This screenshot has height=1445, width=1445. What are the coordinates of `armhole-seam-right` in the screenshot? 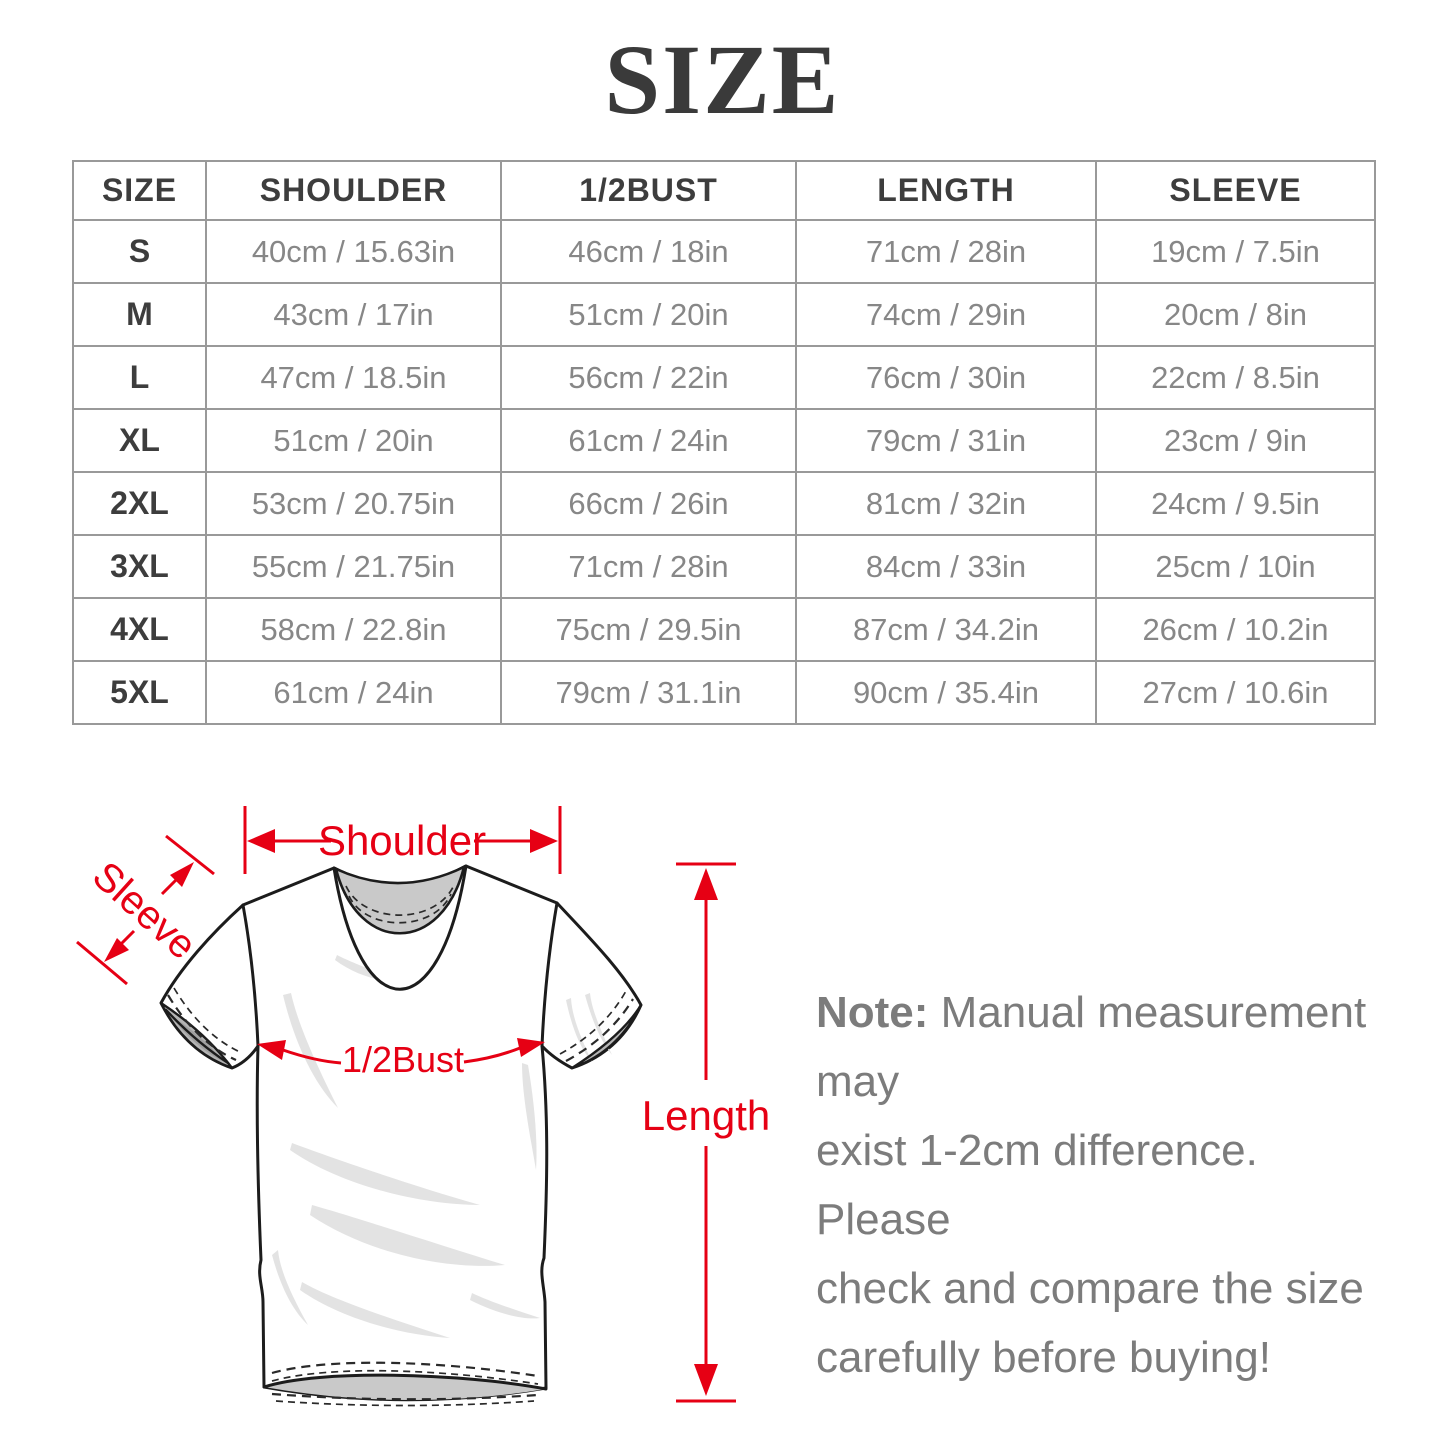 It's located at (549, 974).